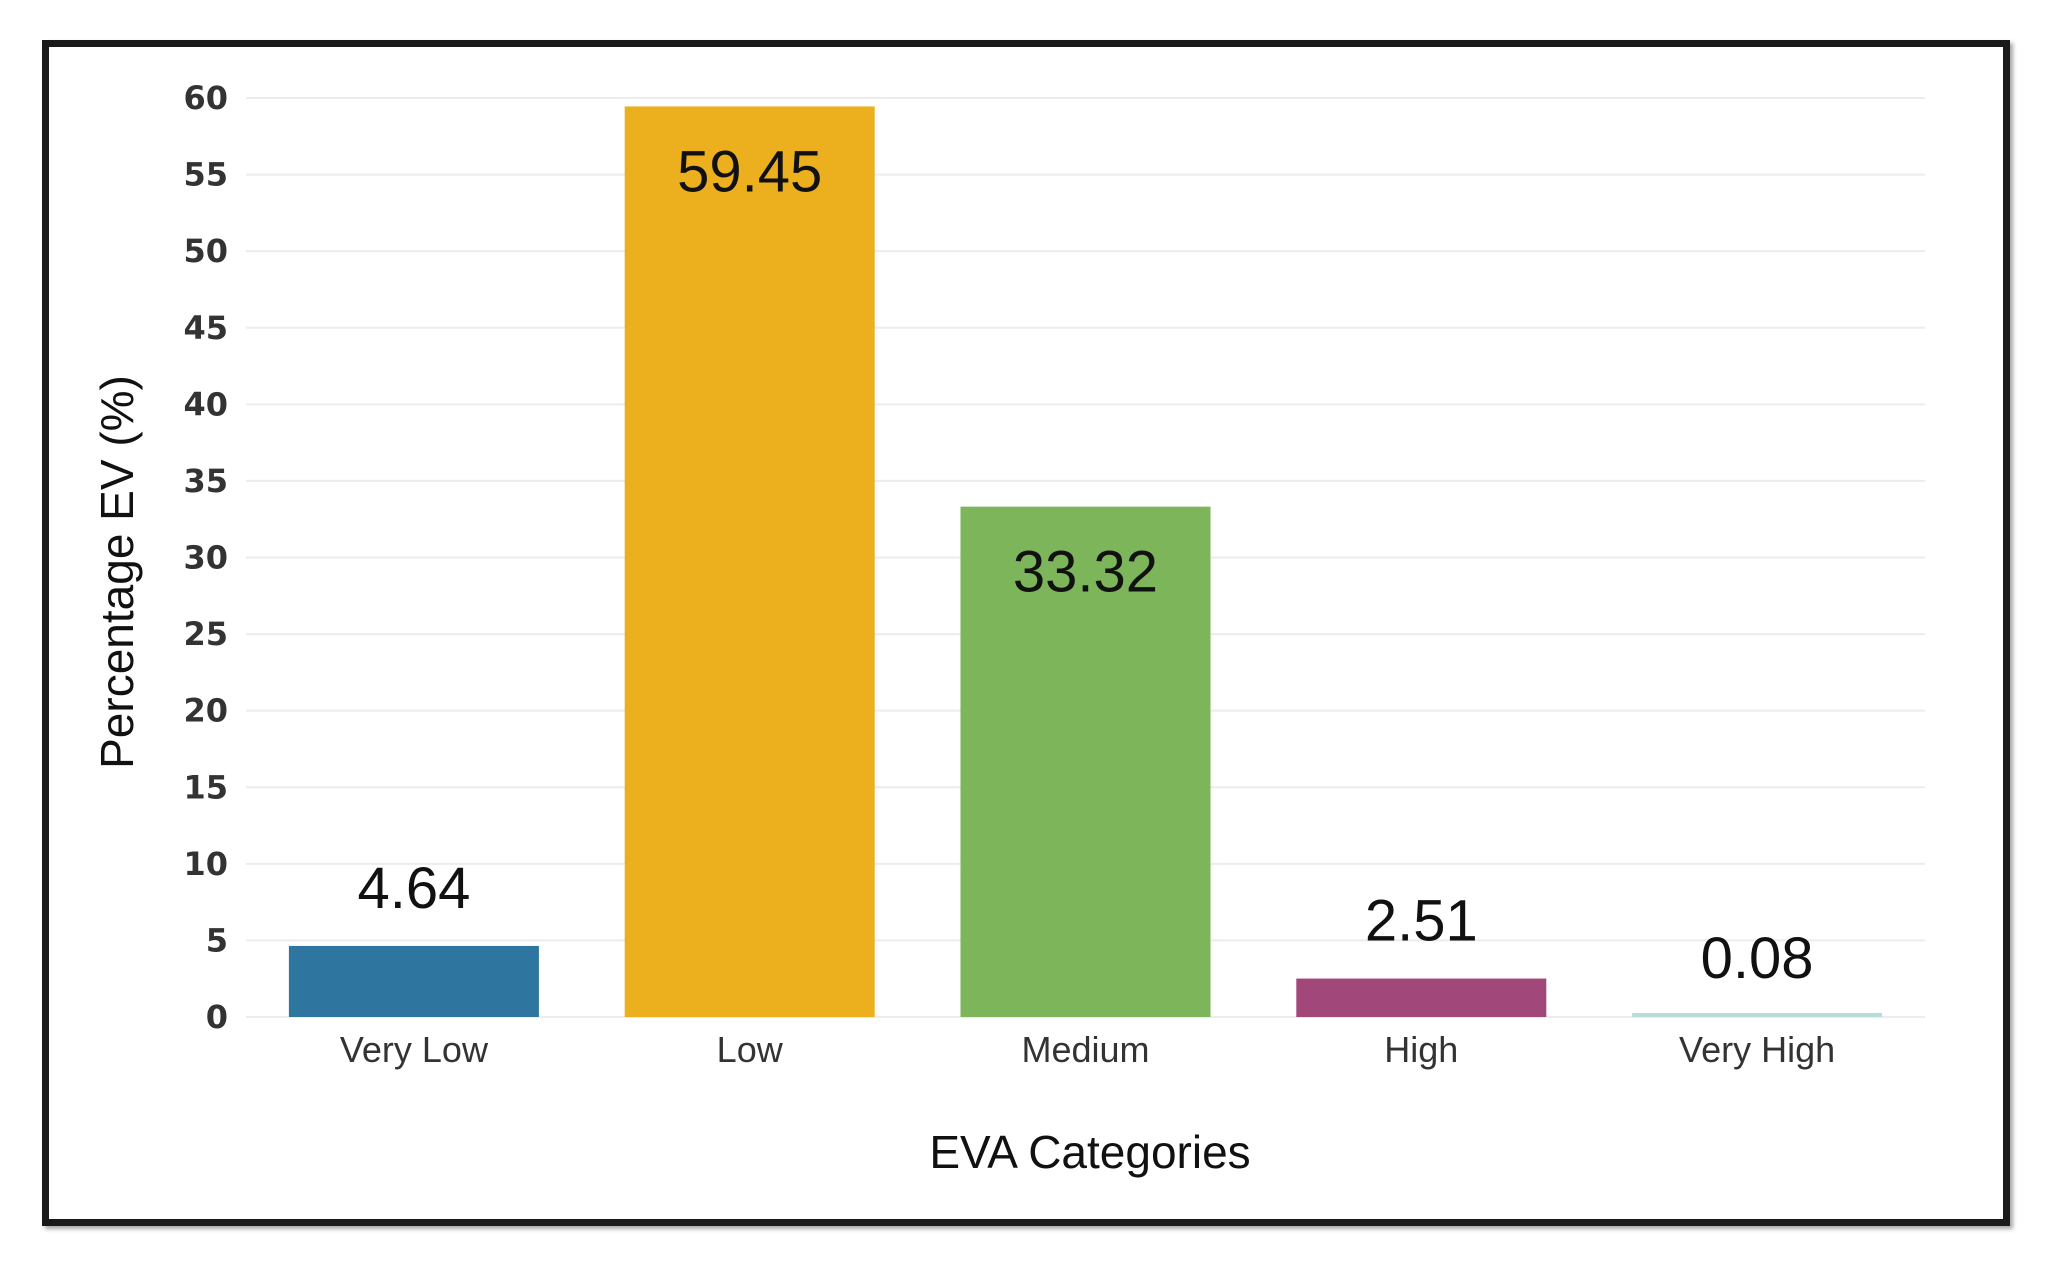 Image resolution: width=2052 pixels, height=1268 pixels. What do you see at coordinates (1757, 1015) in the screenshot?
I see `bar-very-high` at bounding box center [1757, 1015].